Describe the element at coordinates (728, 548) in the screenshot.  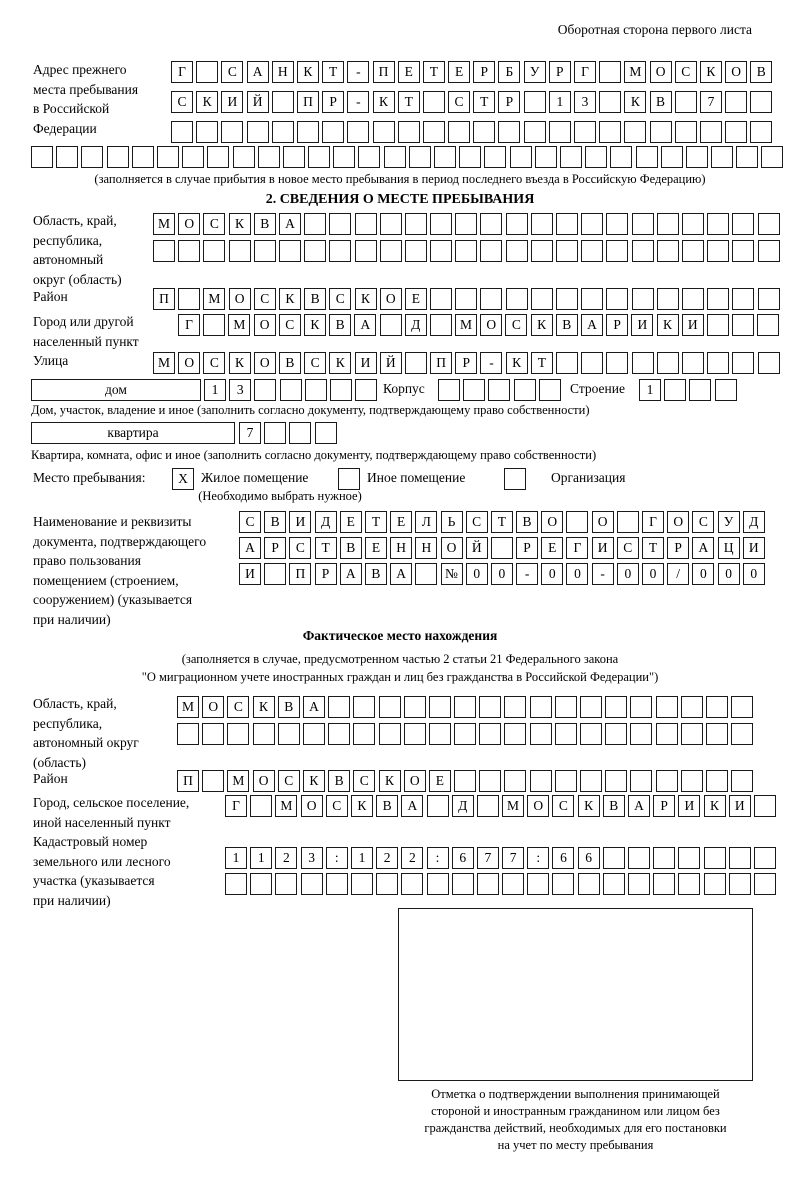
I see `char-cell: Ц` at that location.